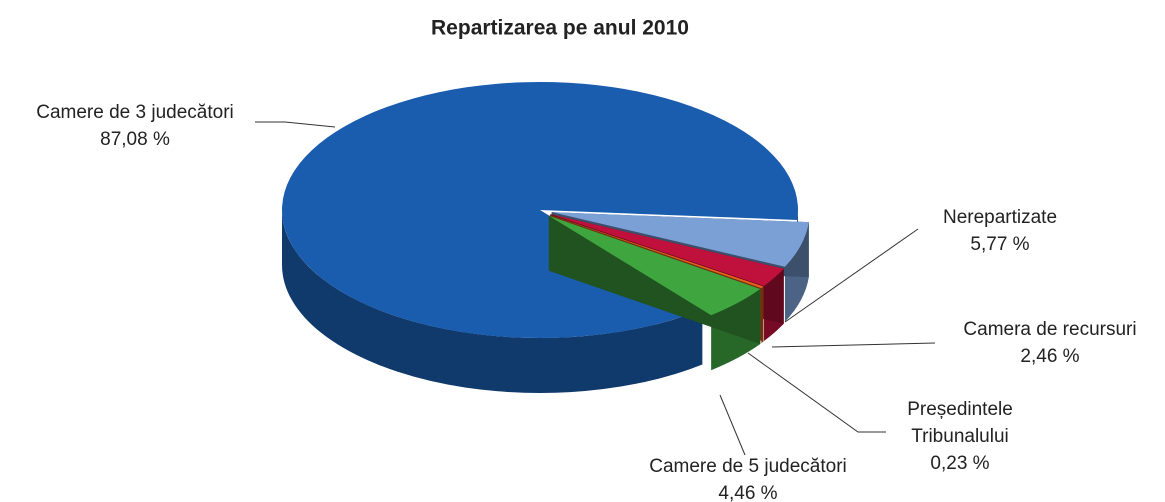 Image resolution: width=1165 pixels, height=502 pixels. Describe the element at coordinates (1049, 356) in the screenshot. I see `value-label: 2,46 %` at that location.